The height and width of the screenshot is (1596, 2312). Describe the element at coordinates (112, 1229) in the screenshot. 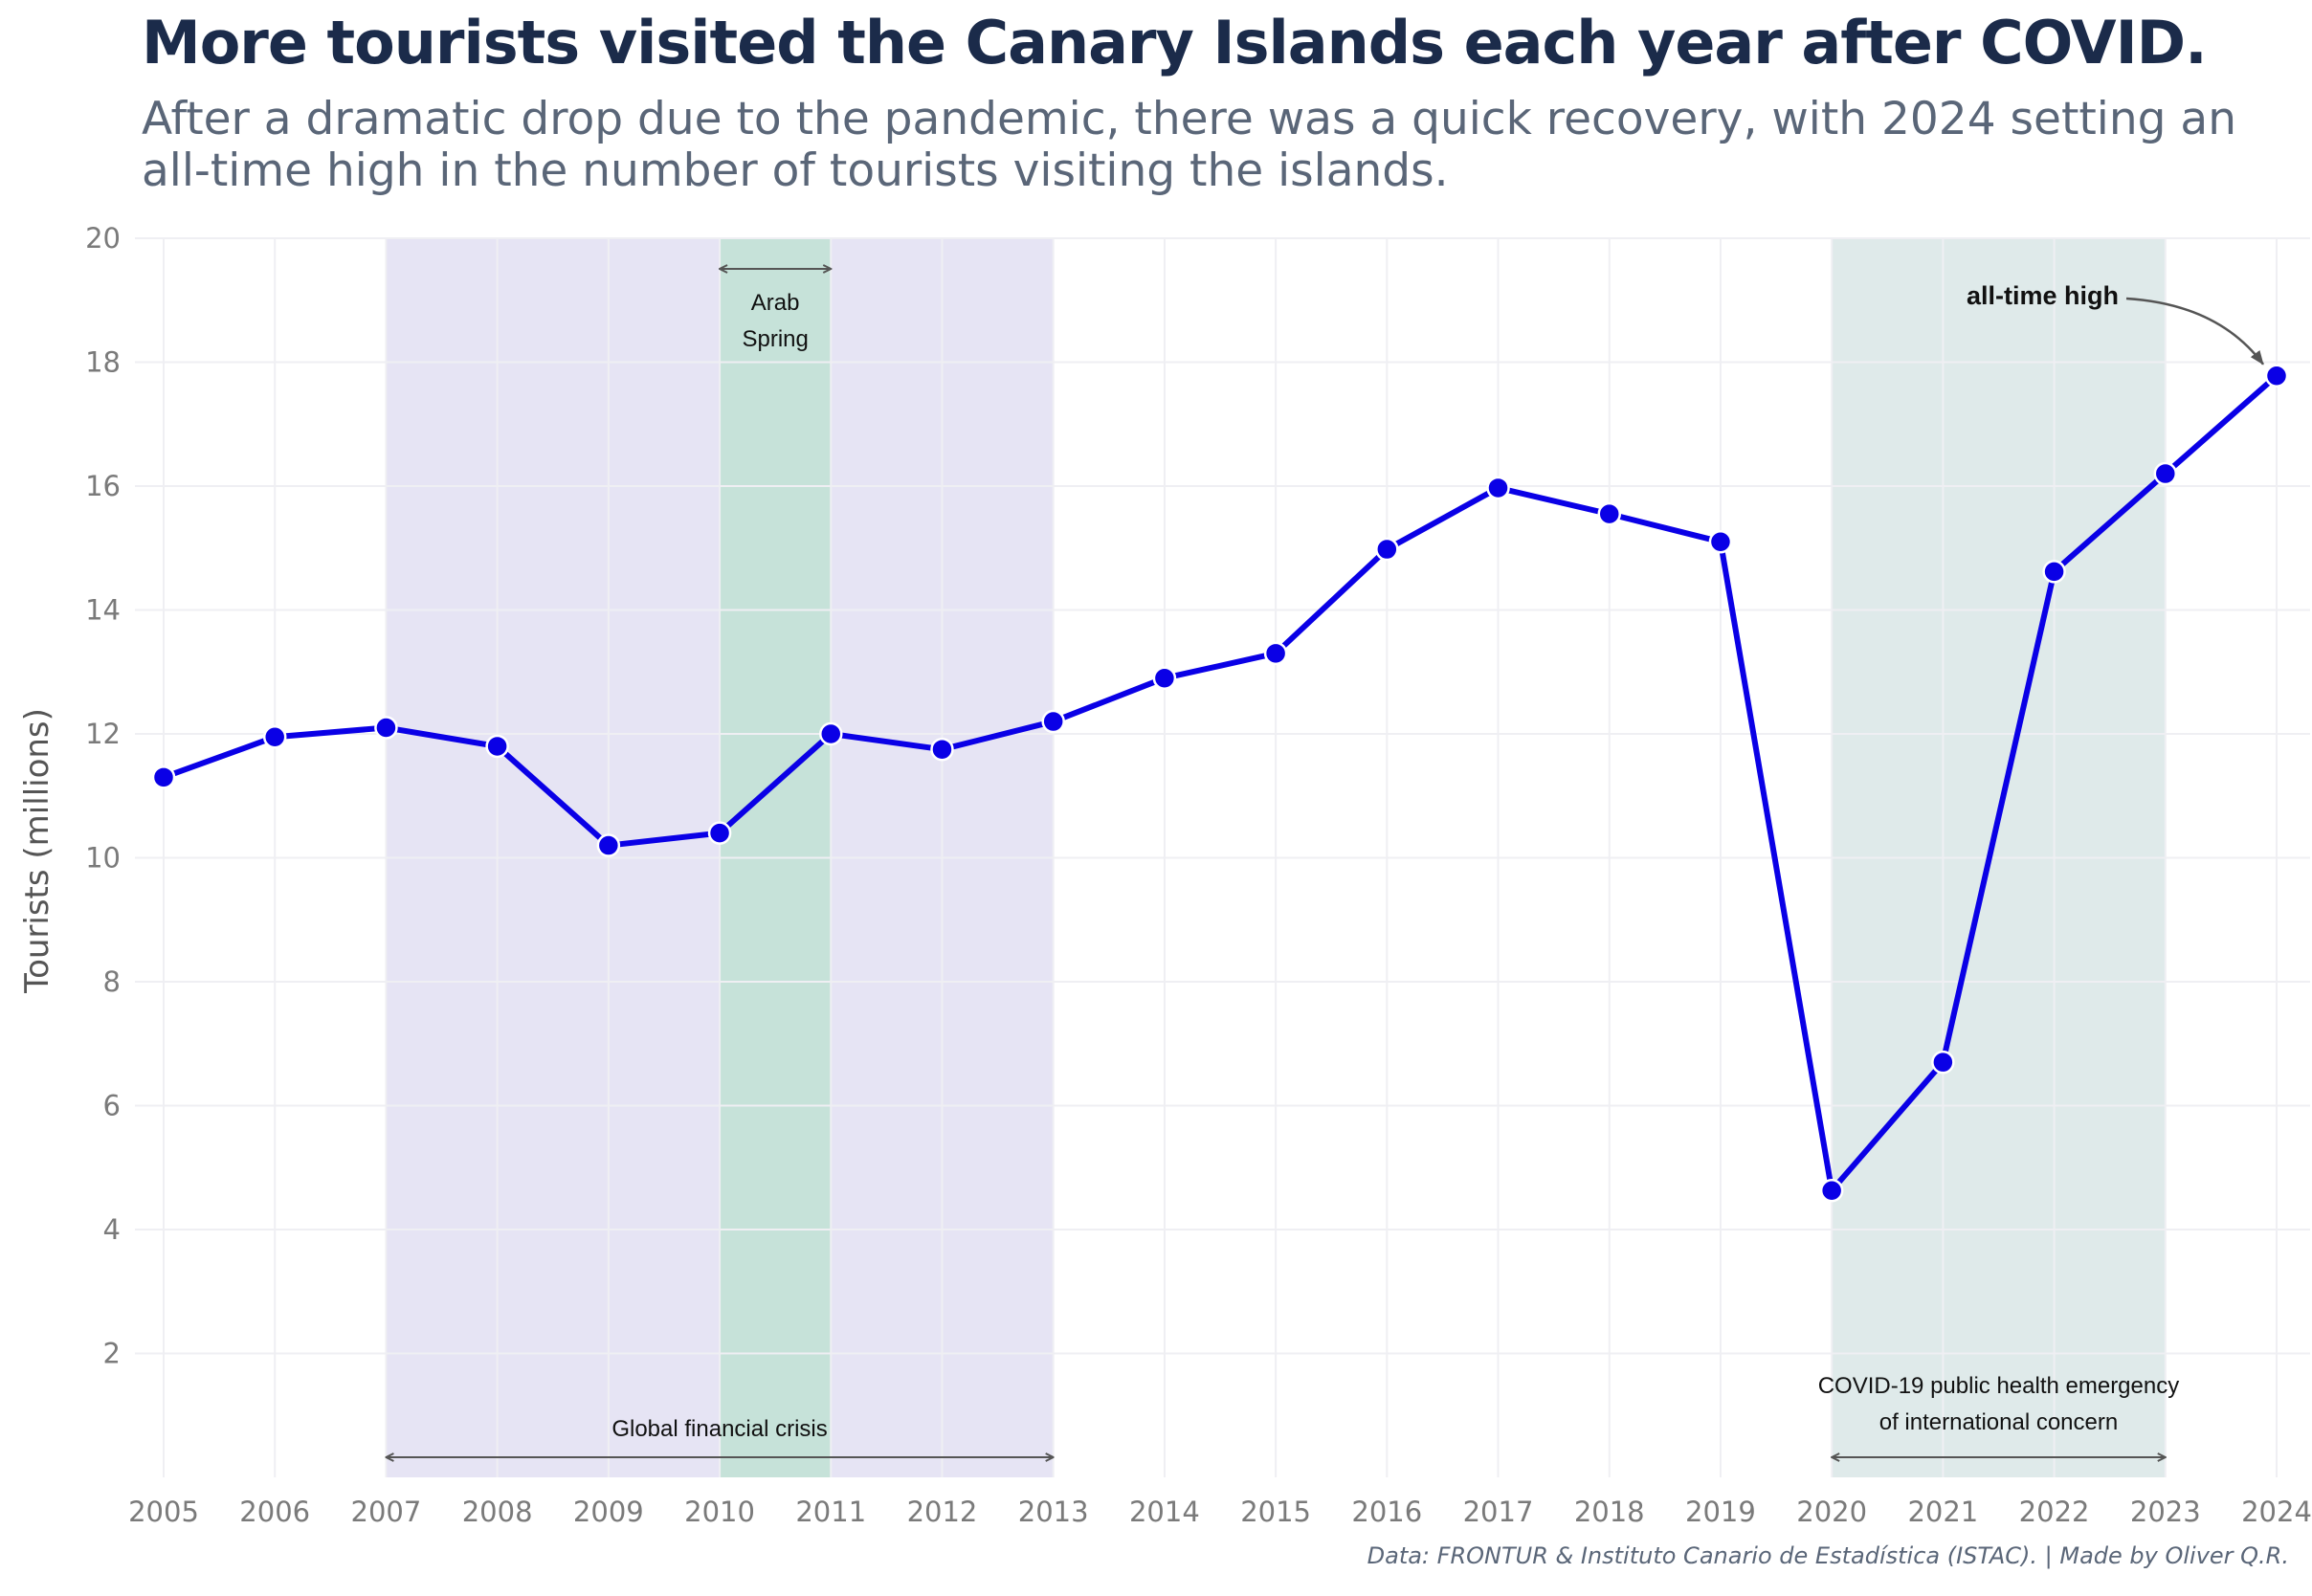

I see `y-tick-label: 4` at that location.